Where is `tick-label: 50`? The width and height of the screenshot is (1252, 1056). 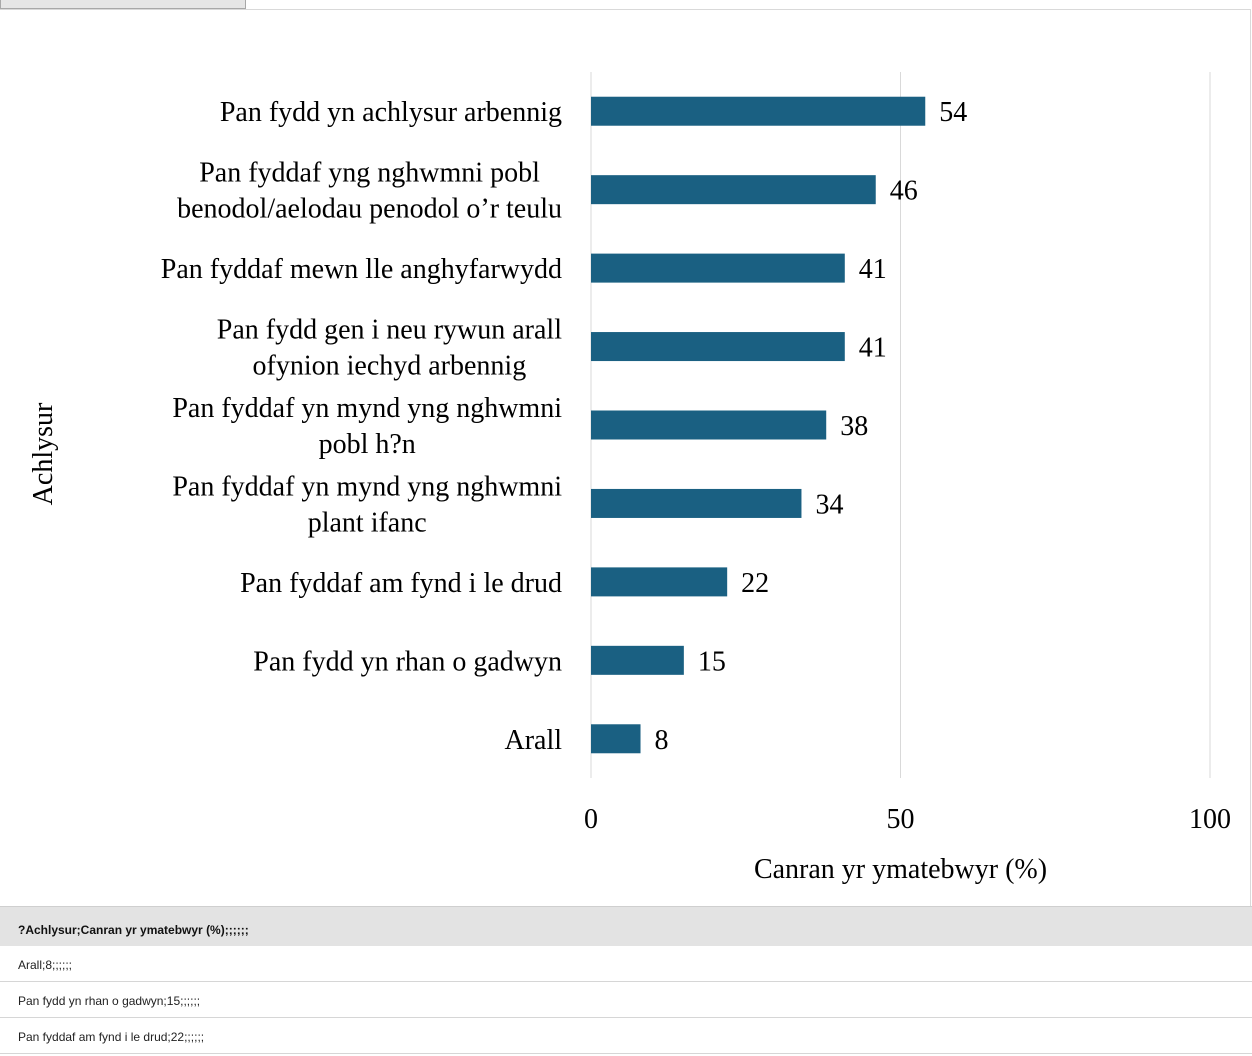
tick-label: 50 is located at coordinates (901, 819).